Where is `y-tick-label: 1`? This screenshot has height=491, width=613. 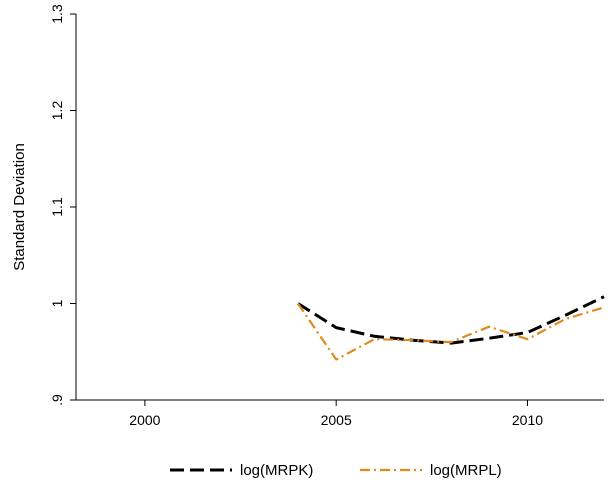 y-tick-label: 1 is located at coordinates (57, 303).